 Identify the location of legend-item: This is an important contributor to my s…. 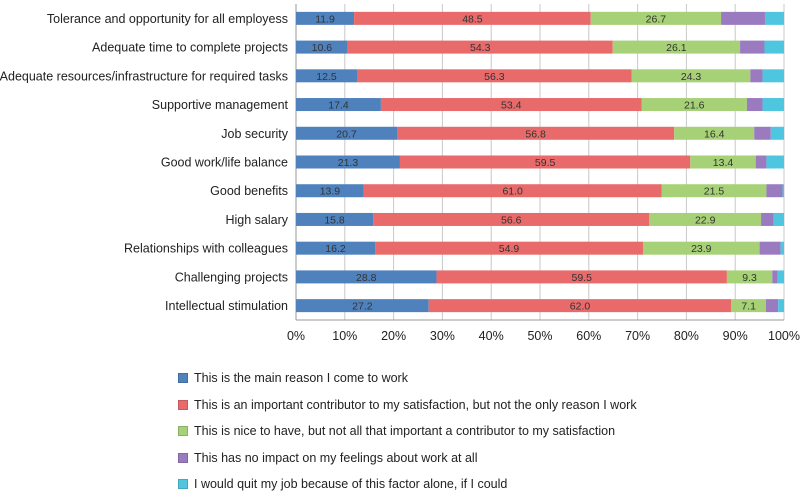
(478, 405).